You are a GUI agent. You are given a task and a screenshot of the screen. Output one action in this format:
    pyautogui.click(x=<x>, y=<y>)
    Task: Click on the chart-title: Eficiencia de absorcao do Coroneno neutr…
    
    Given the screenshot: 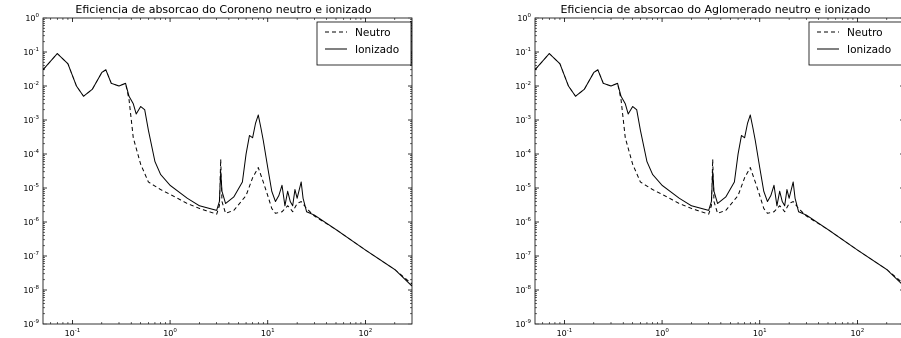 What is the action you would take?
    pyautogui.click(x=223, y=9)
    